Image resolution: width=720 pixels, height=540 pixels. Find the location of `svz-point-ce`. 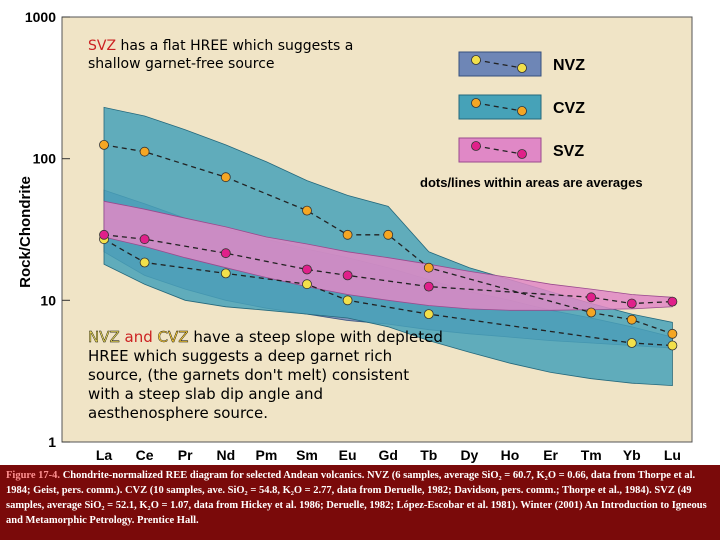

svz-point-ce is located at coordinates (144, 239).